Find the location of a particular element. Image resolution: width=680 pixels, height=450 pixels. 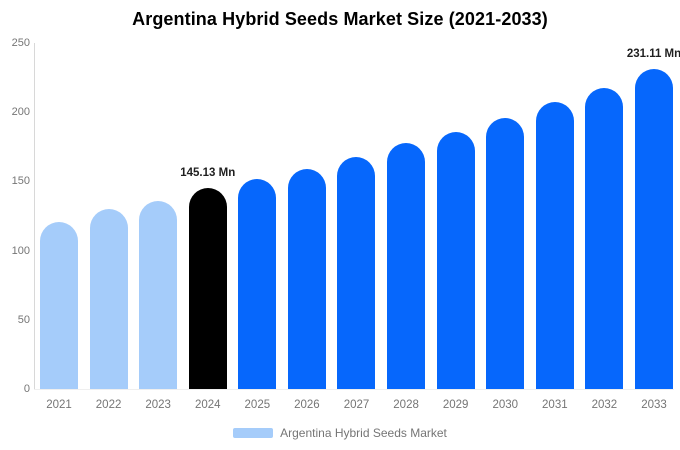

y-axis-label-150: 150 is located at coordinates (20, 181).